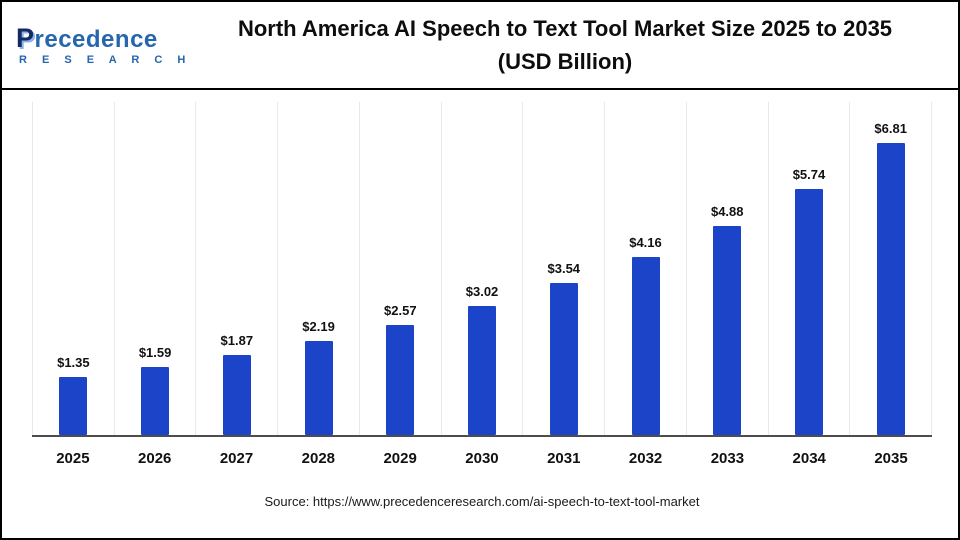 This screenshot has width=960, height=540. Describe the element at coordinates (73, 458) in the screenshot. I see `x-axis-label-2025: 2025` at that location.